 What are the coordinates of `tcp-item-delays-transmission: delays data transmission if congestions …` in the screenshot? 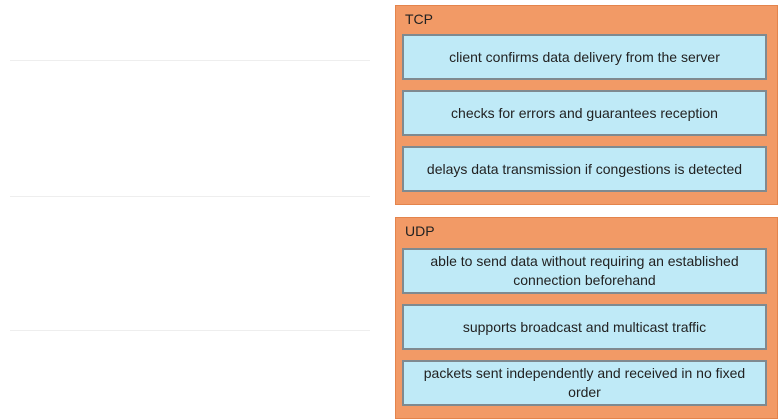 It's located at (584, 169).